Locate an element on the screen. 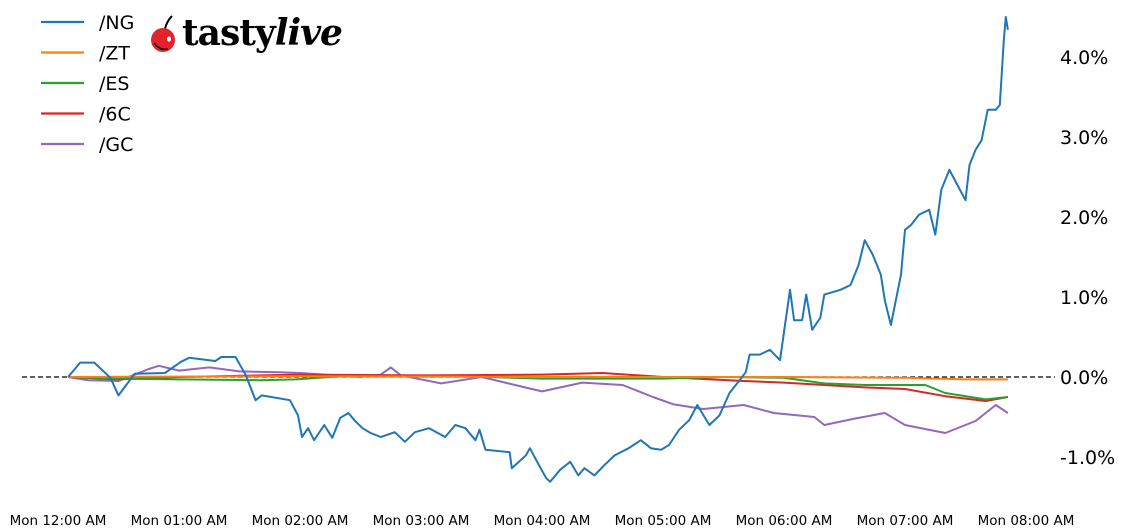 The width and height of the screenshot is (1126, 532). logo-wordmark: tastylive is located at coordinates (262, 33).